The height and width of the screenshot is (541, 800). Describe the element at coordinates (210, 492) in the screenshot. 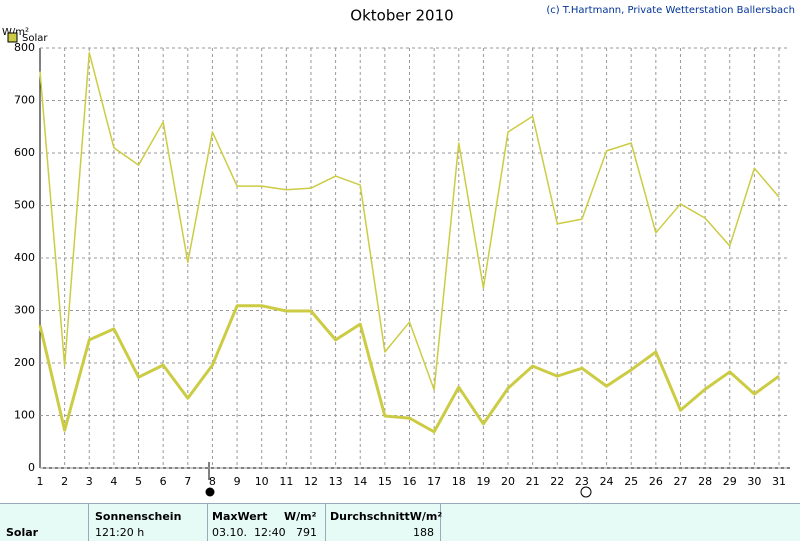

I see `new-moon` at that location.